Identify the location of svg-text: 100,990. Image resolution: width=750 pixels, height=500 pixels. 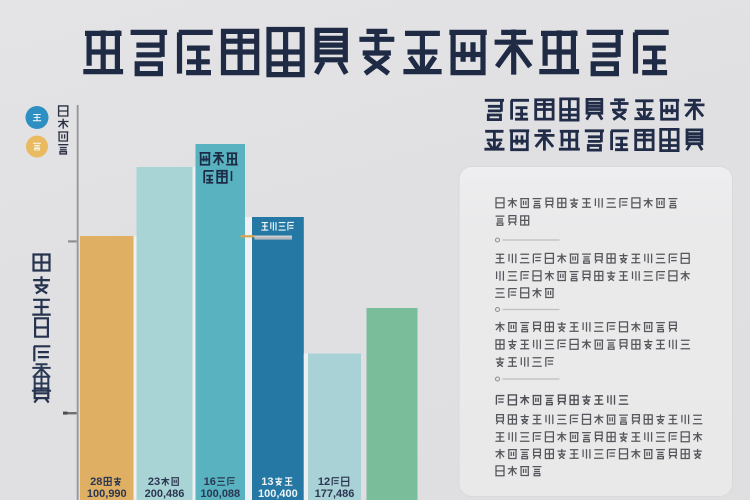
(107, 494).